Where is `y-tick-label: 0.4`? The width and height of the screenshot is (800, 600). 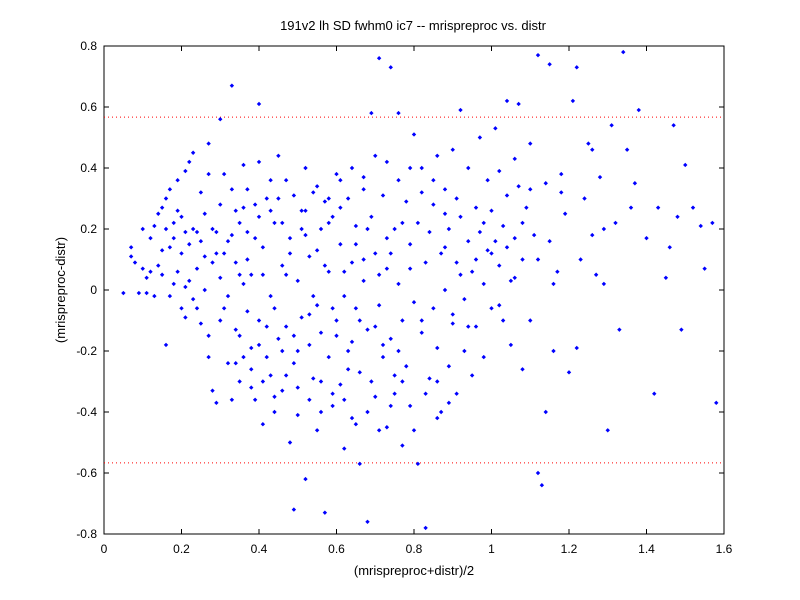
y-tick-label: 0.4 is located at coordinates (88, 168).